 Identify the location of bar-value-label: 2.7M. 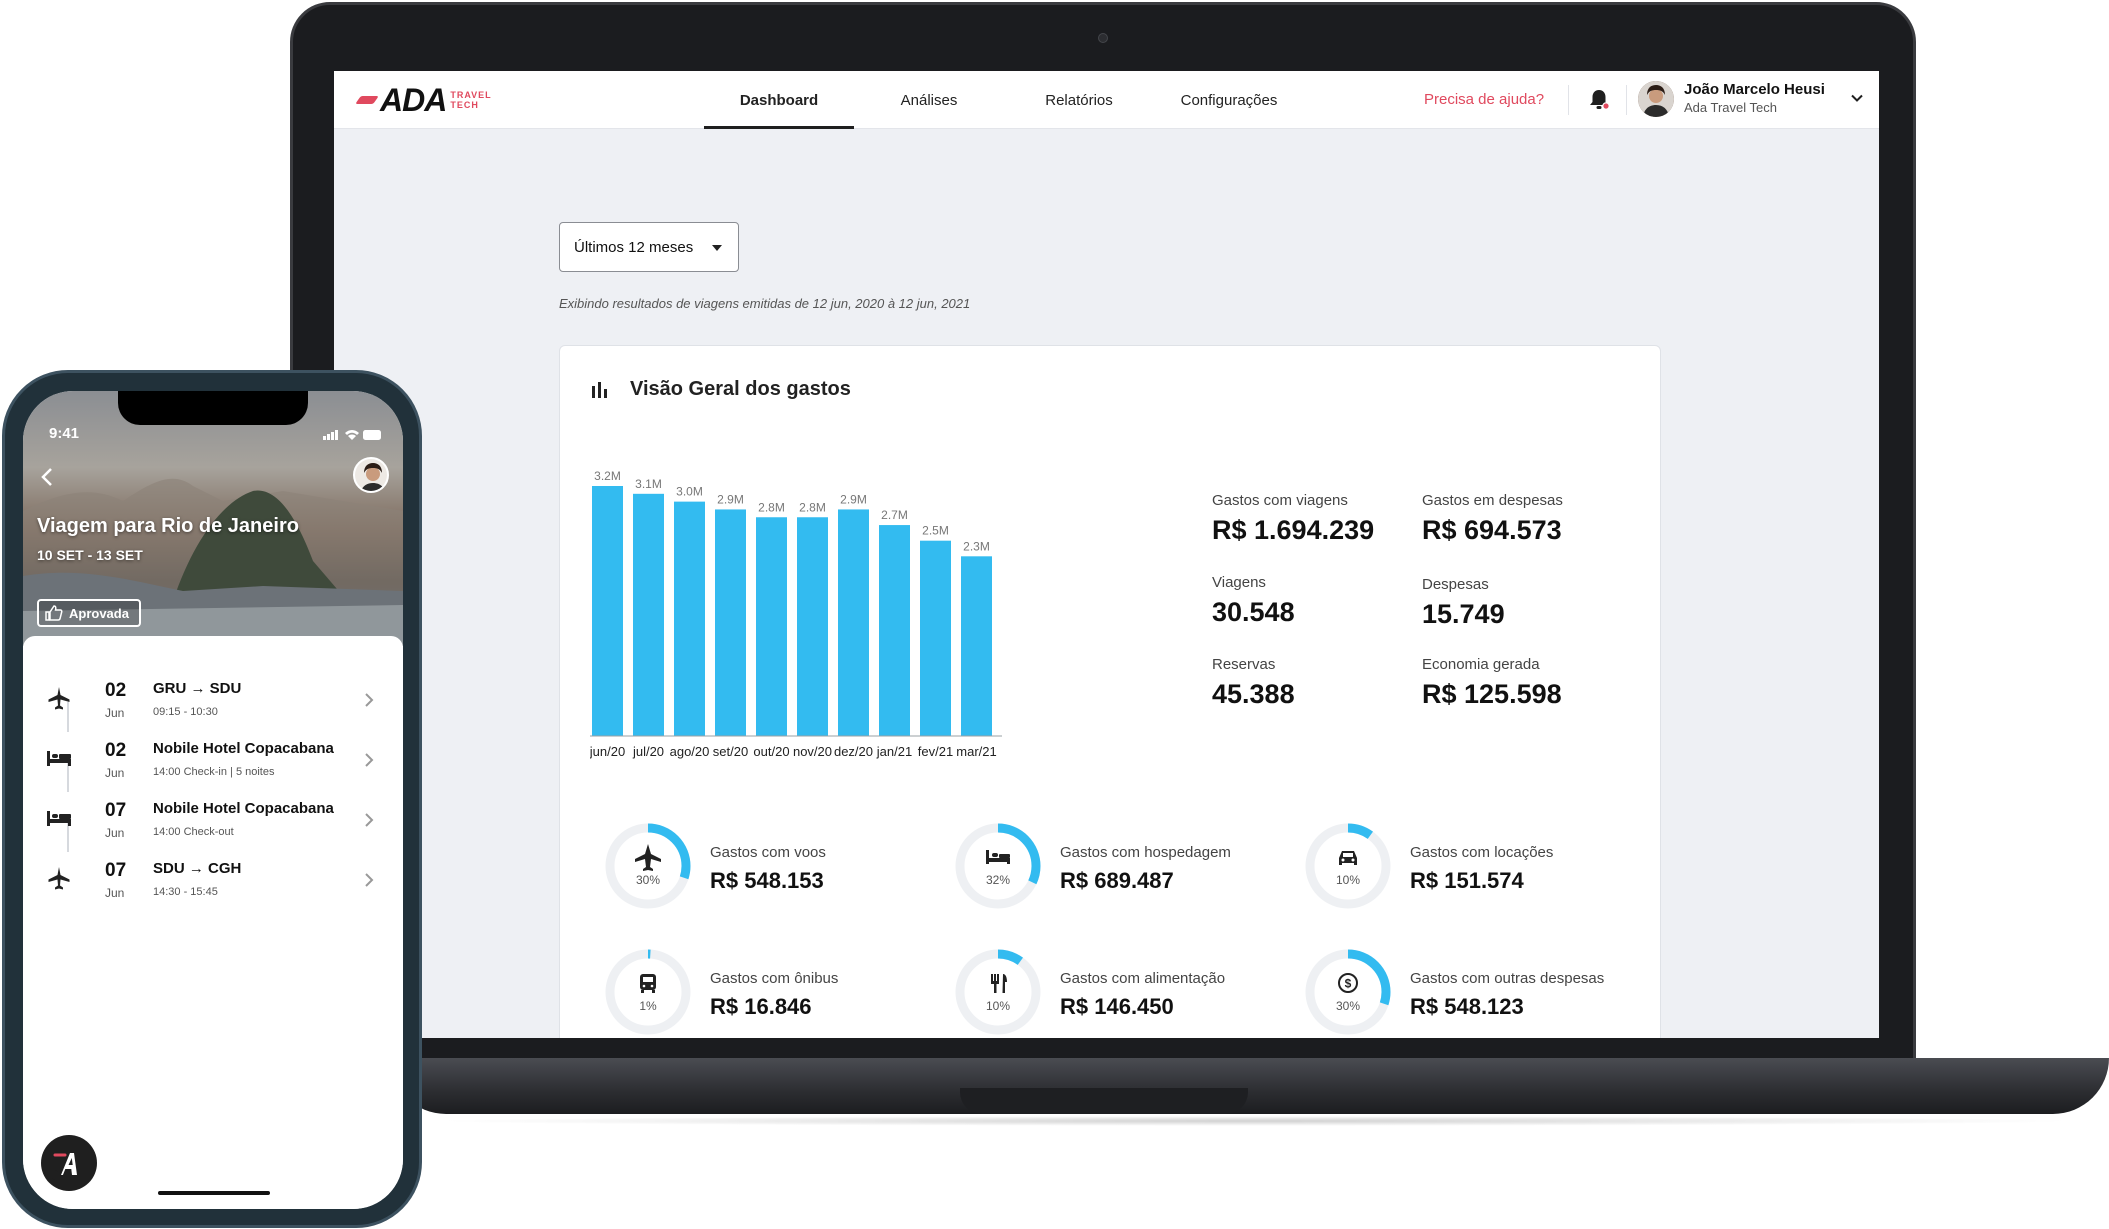
(894, 515).